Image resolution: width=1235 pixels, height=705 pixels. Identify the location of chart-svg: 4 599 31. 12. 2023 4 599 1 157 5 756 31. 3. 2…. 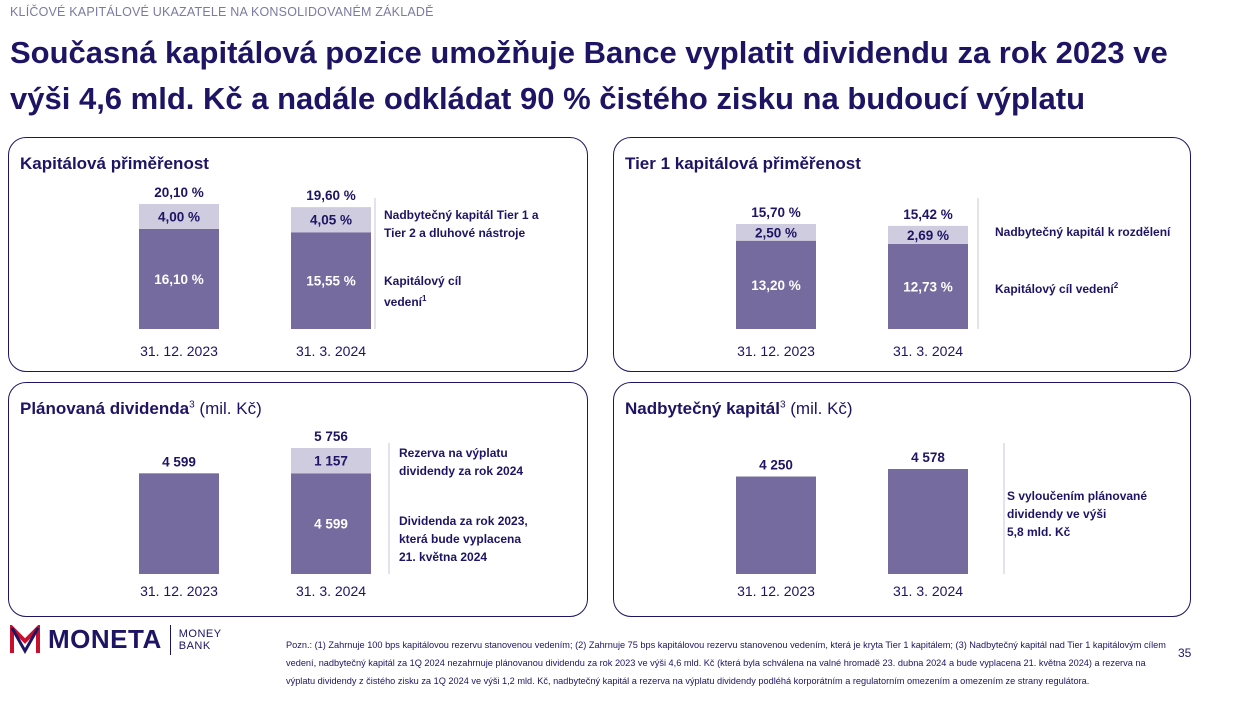
(264, 514).